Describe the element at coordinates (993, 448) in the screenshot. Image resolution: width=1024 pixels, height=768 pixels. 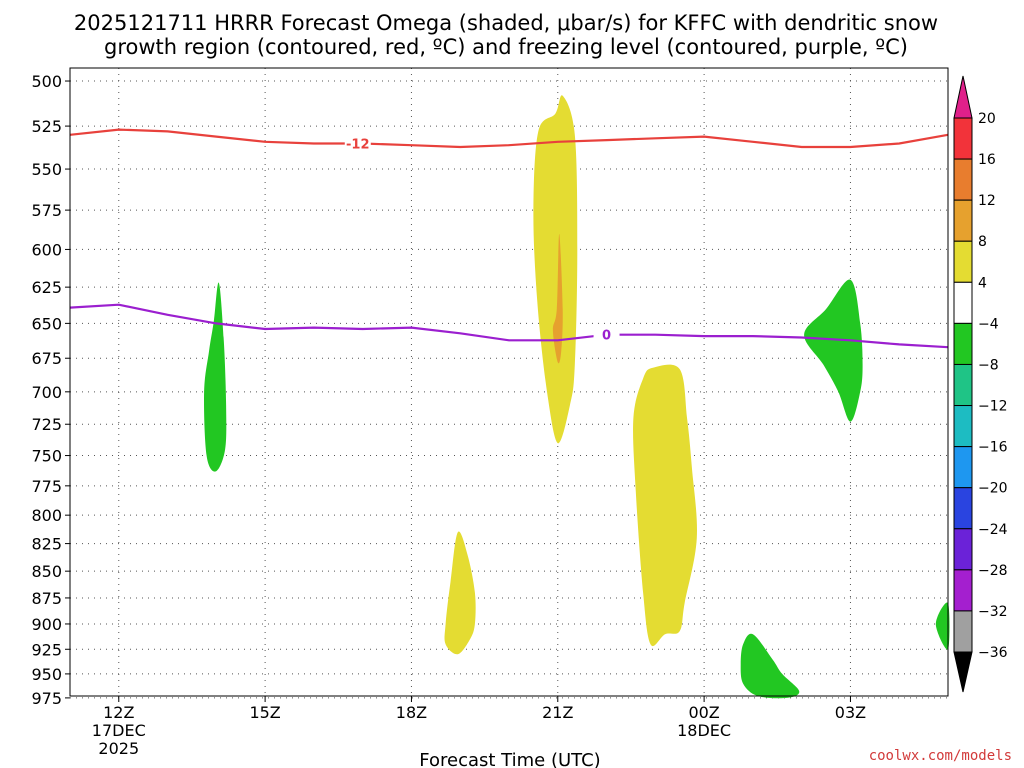
I see `colorbar-label: −16` at that location.